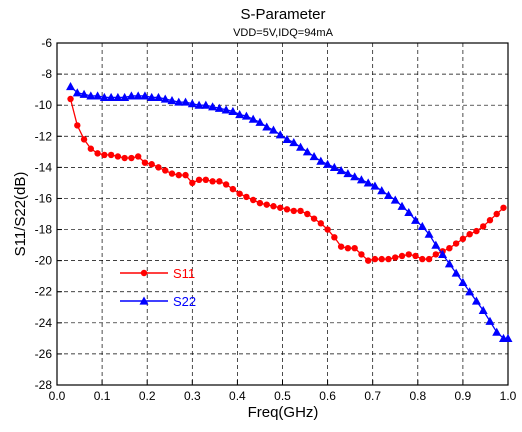  I want to click on x-tick-label: 0.9, so click(463, 396).